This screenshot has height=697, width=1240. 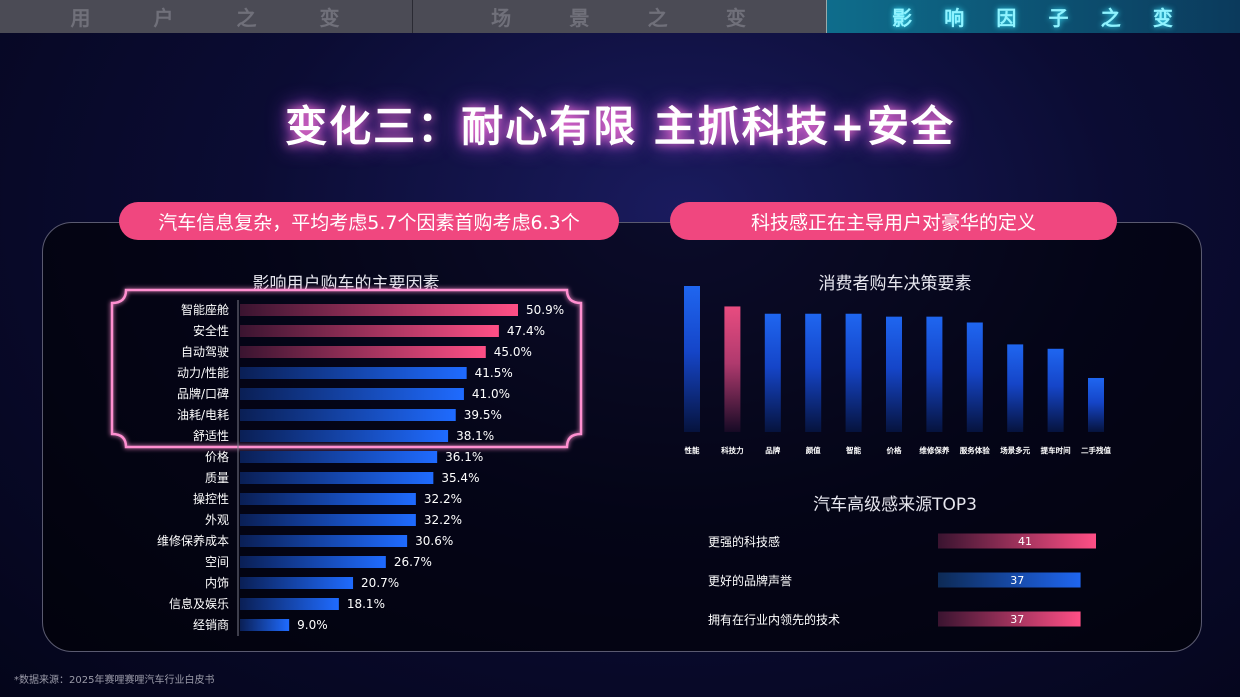 I want to click on factor-label: 信息及娱乐, so click(x=199, y=603).